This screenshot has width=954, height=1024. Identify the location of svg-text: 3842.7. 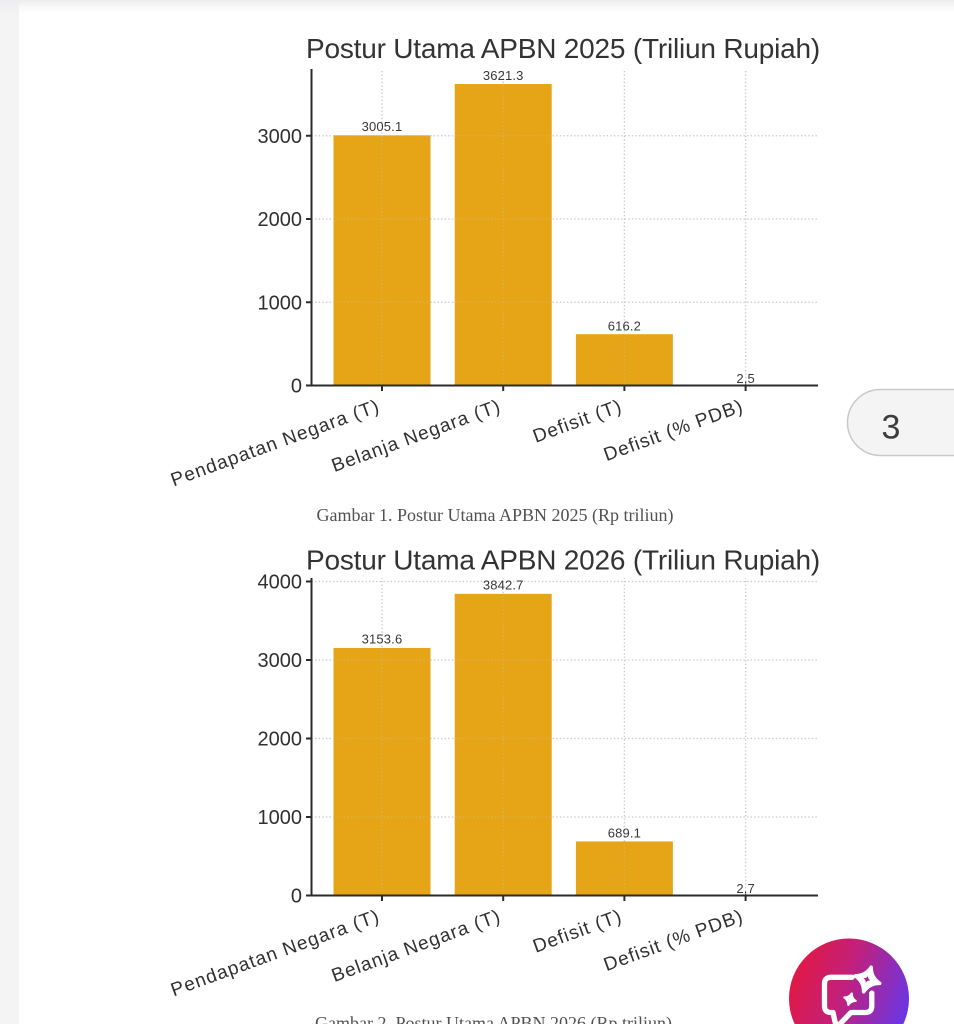
(503, 585).